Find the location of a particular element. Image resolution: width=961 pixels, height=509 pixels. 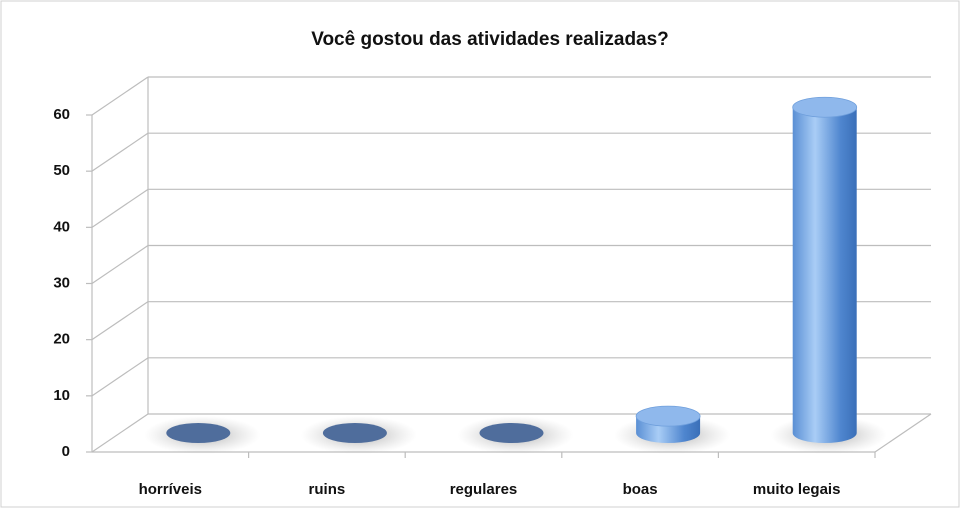

x-tick-label: regulares is located at coordinates (484, 489).